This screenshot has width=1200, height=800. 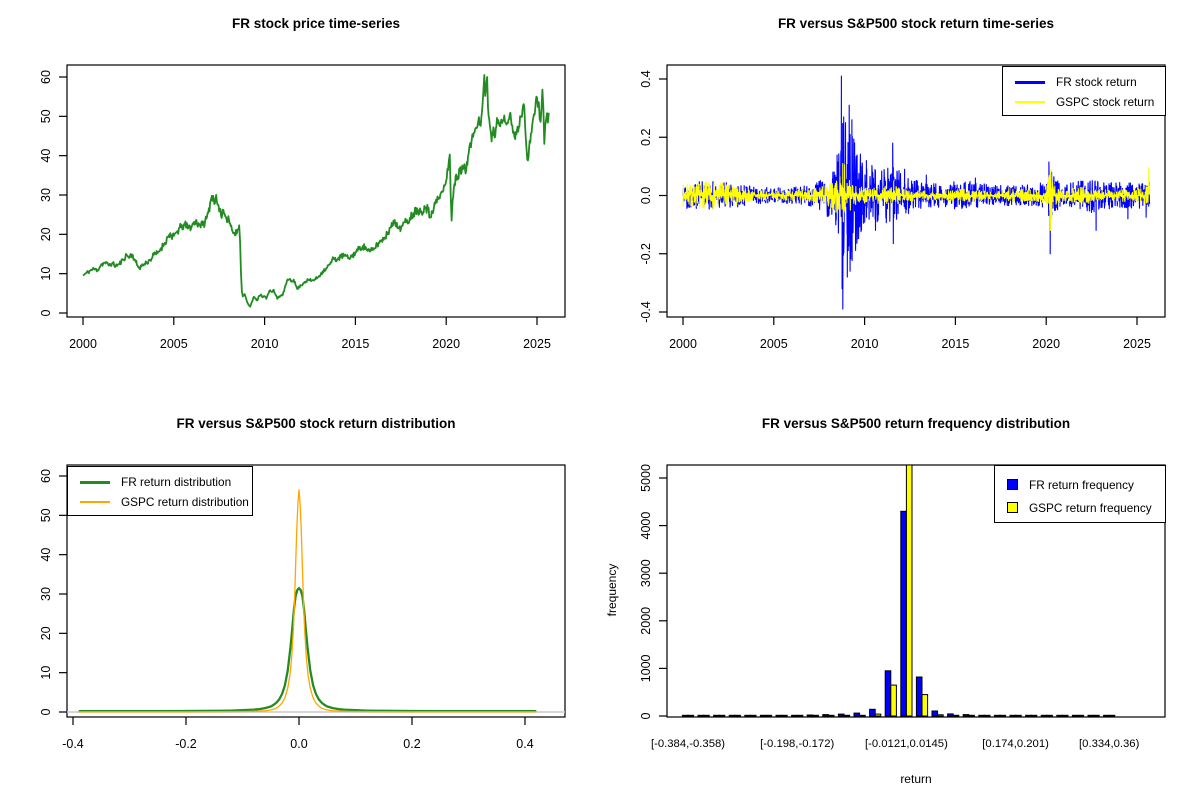 I want to click on x-axis-tick-label: 2005, so click(x=174, y=344).